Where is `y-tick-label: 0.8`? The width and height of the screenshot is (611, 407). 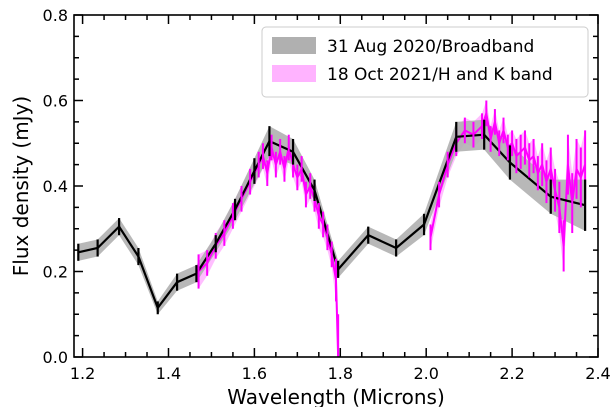
y-tick-label: 0.8 is located at coordinates (55, 15).